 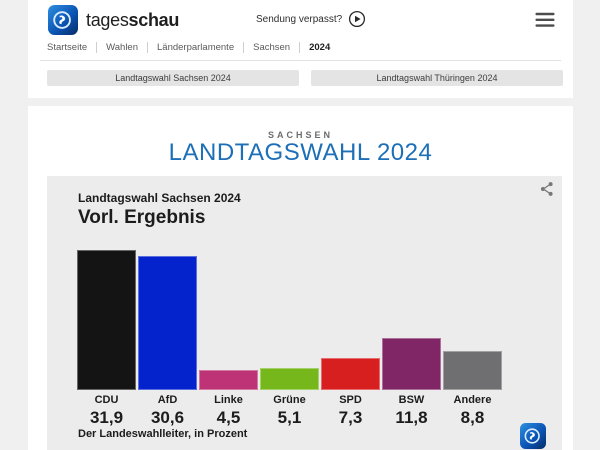 I want to click on party-name: SPD, so click(x=350, y=400).